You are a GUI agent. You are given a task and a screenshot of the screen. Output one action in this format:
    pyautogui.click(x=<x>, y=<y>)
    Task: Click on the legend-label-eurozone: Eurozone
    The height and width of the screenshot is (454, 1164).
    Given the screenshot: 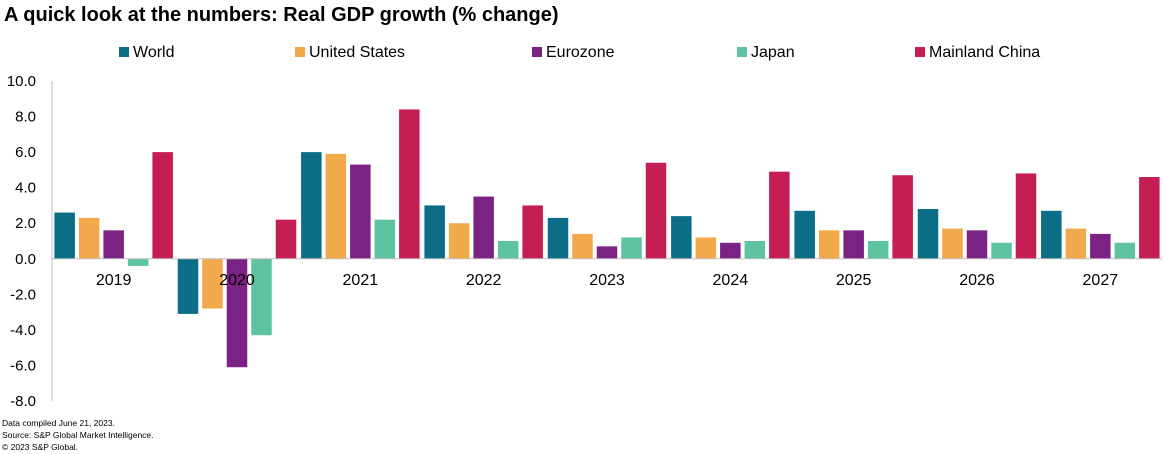 What is the action you would take?
    pyautogui.click(x=580, y=52)
    